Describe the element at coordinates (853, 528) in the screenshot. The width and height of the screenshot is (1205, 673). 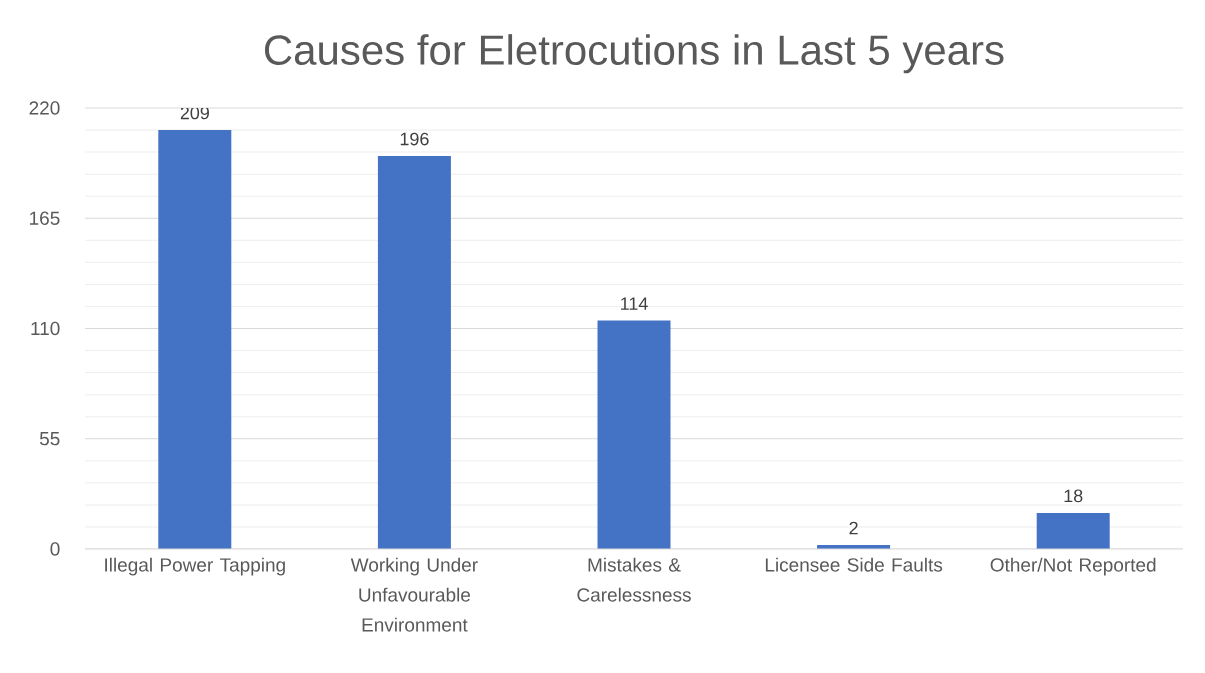
I see `data-label: 2` at that location.